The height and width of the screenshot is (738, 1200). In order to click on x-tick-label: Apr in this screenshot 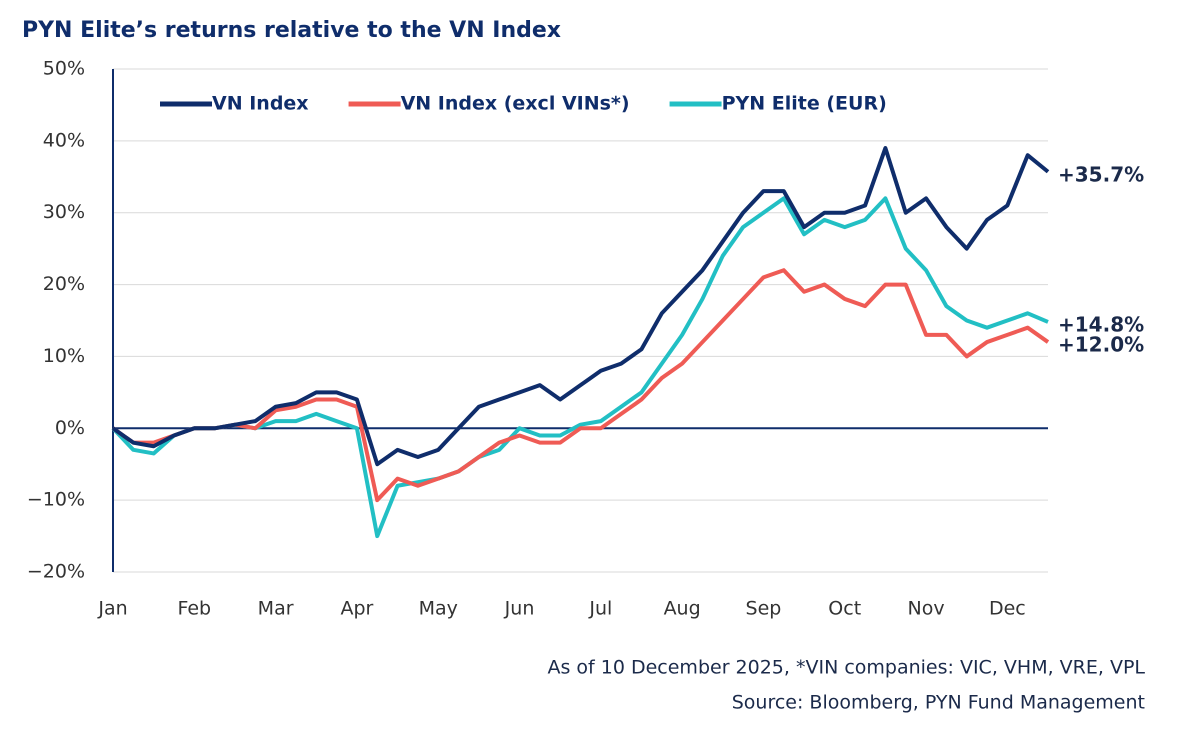, I will do `click(356, 609)`.